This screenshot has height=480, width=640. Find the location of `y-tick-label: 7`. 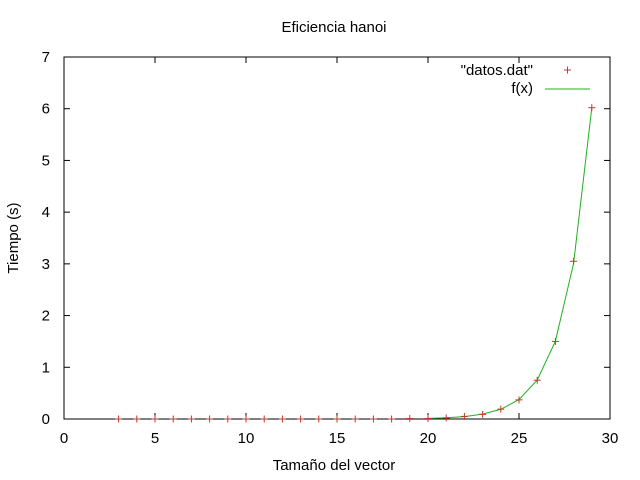

y-tick-label: 7 is located at coordinates (46, 57).